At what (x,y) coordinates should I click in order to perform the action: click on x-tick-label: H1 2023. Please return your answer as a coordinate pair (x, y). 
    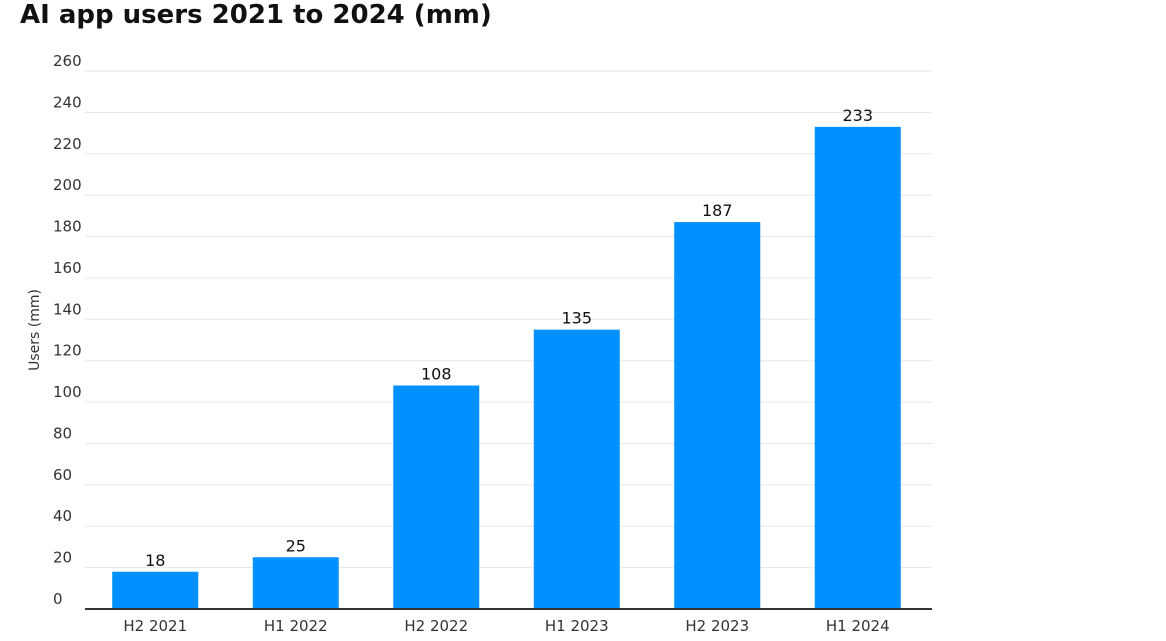
    Looking at the image, I should click on (577, 626).